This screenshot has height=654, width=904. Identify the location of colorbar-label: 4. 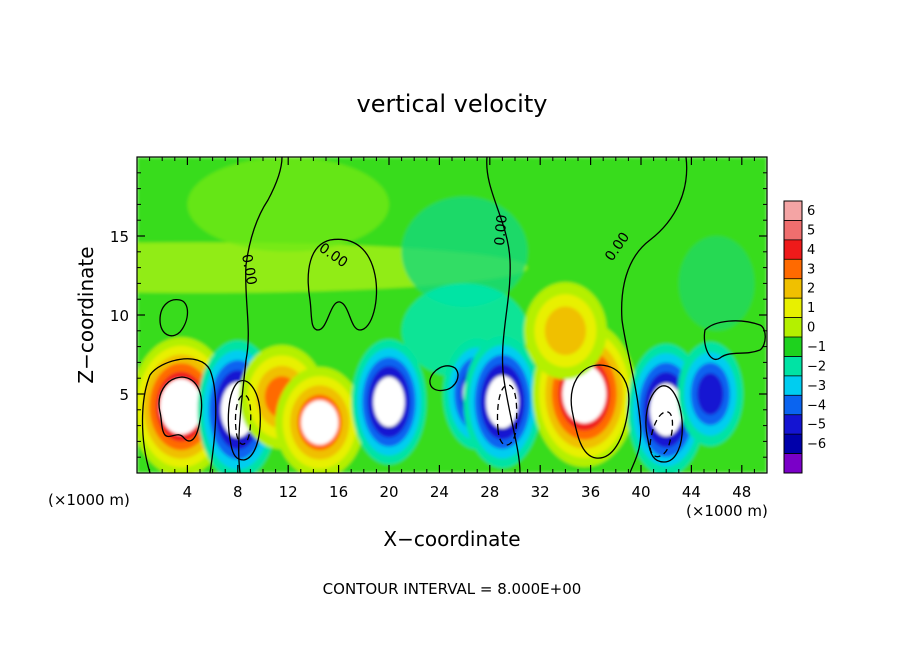
(811, 250).